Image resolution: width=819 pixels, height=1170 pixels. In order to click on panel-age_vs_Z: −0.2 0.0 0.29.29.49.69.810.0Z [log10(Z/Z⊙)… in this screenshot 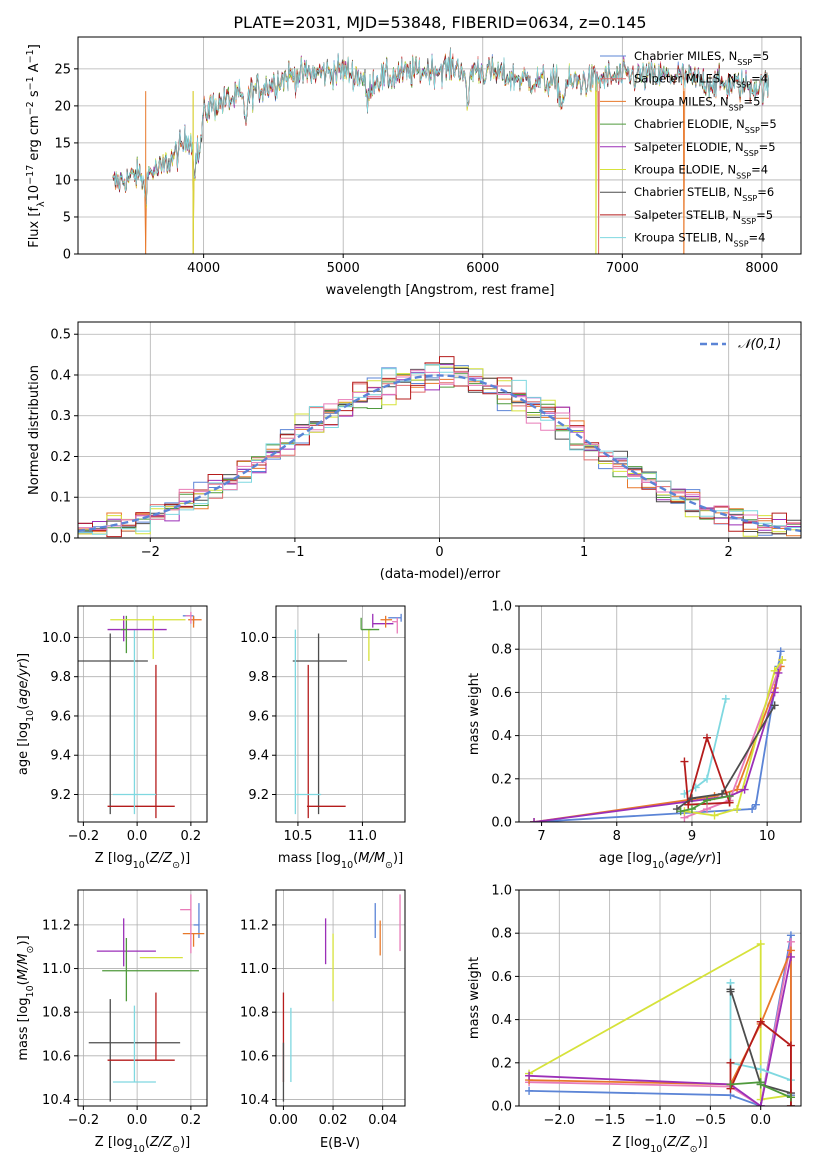, I will do `click(112, 738)`.